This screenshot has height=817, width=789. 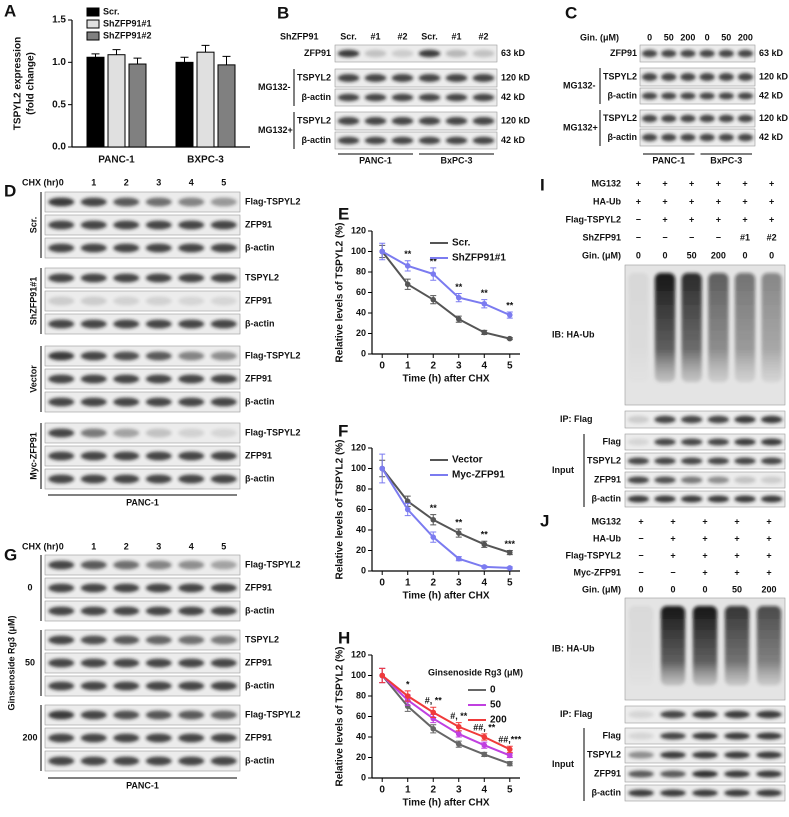 What do you see at coordinates (726, 160) in the screenshot?
I see `cell-line-label: BxPC-3` at bounding box center [726, 160].